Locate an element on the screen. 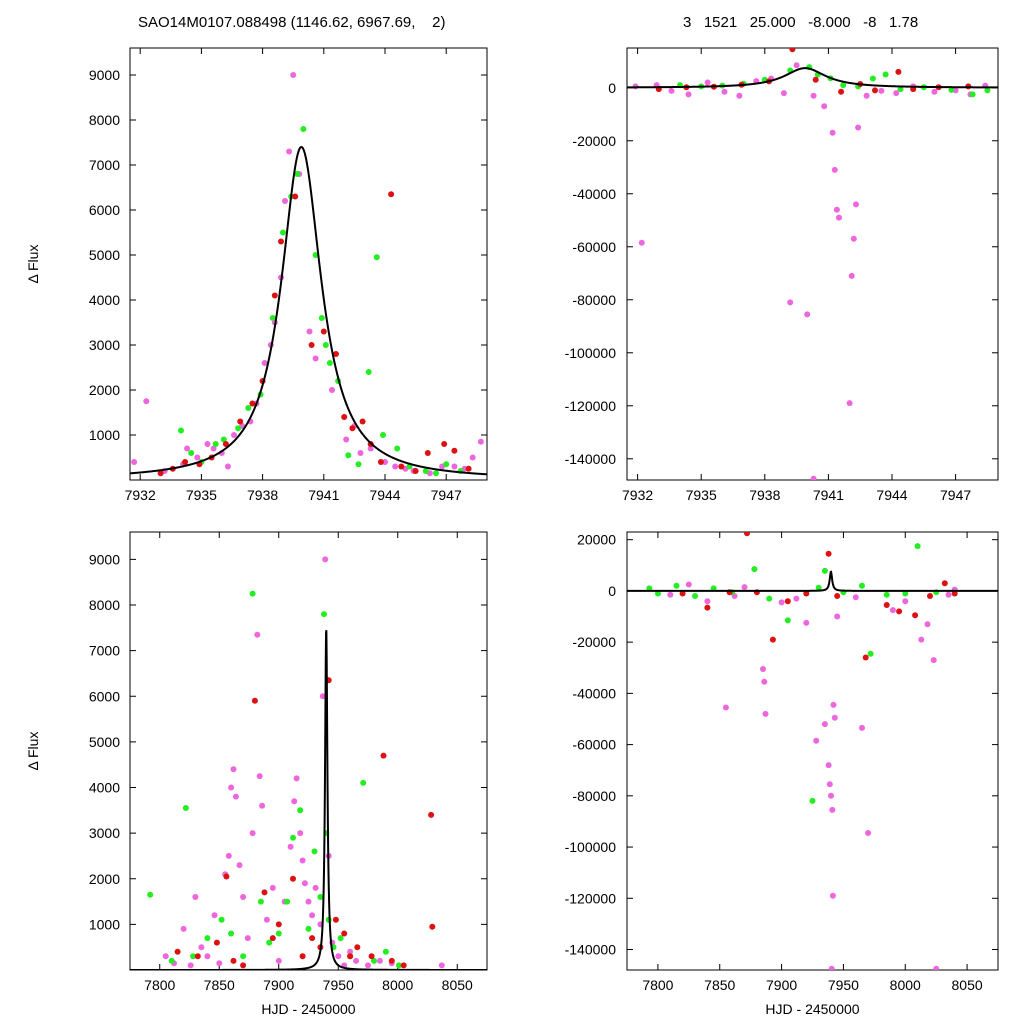 This screenshot has height=1024, width=1024. y-tick-label: 7000 is located at coordinates (104, 165).